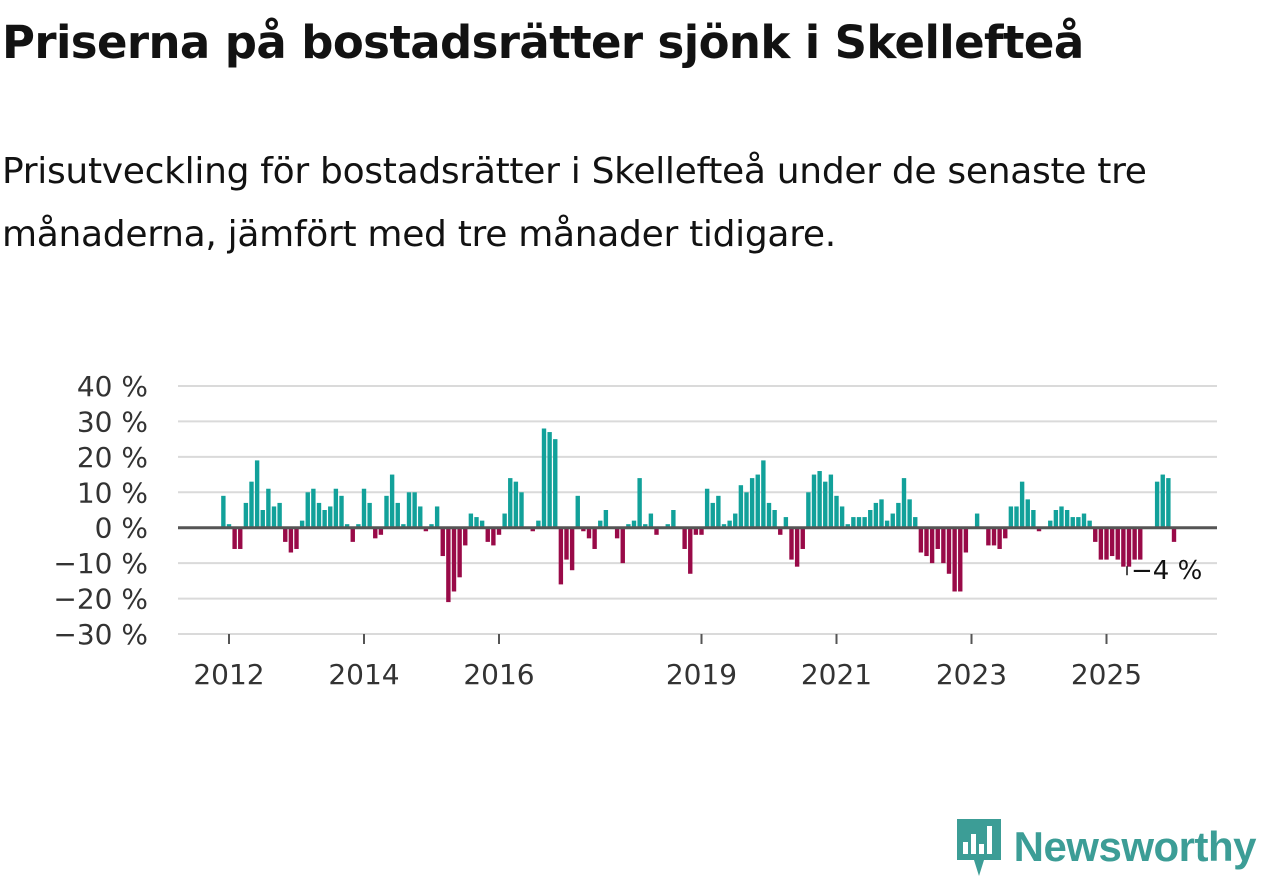 The image size is (1262, 879). What do you see at coordinates (363, 674) in the screenshot?
I see `x-tick-label: 2014` at bounding box center [363, 674].